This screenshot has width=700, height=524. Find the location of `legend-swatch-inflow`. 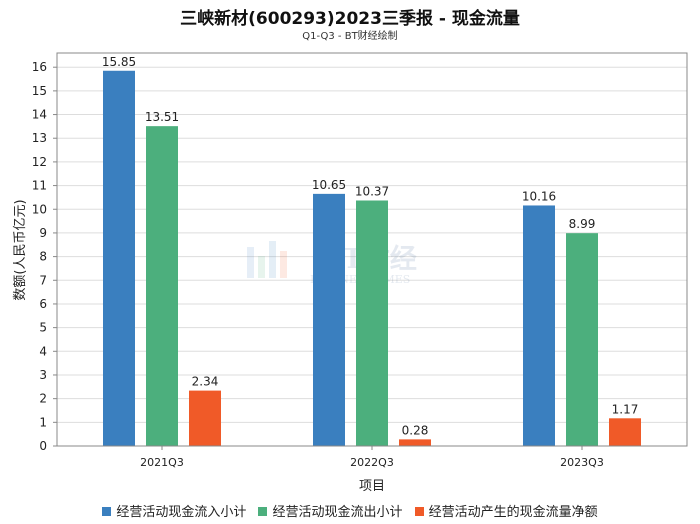

legend-swatch-inflow is located at coordinates (107, 511).